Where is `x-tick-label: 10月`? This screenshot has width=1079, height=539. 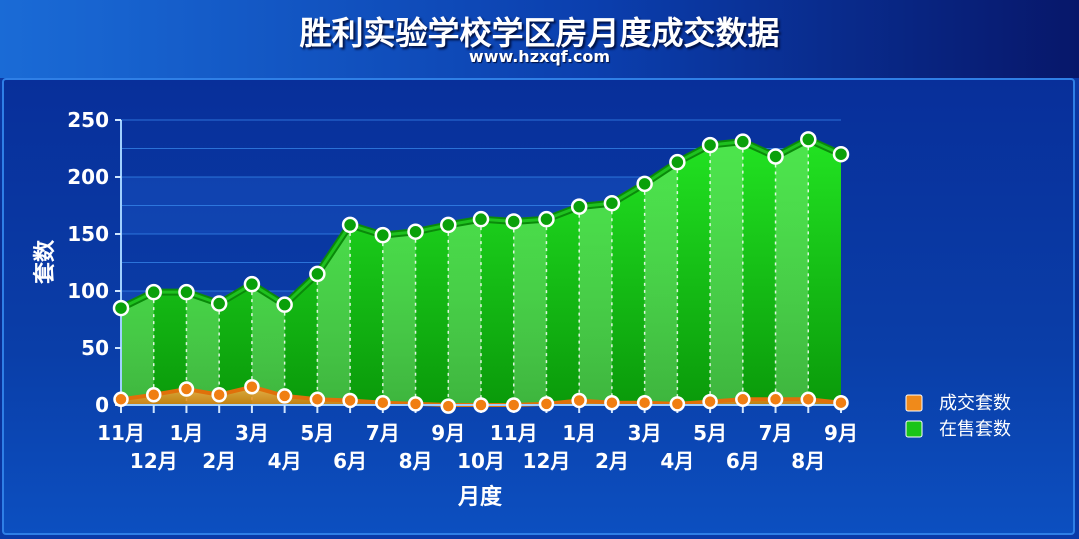
x-tick-label: 10月 is located at coordinates (481, 461).